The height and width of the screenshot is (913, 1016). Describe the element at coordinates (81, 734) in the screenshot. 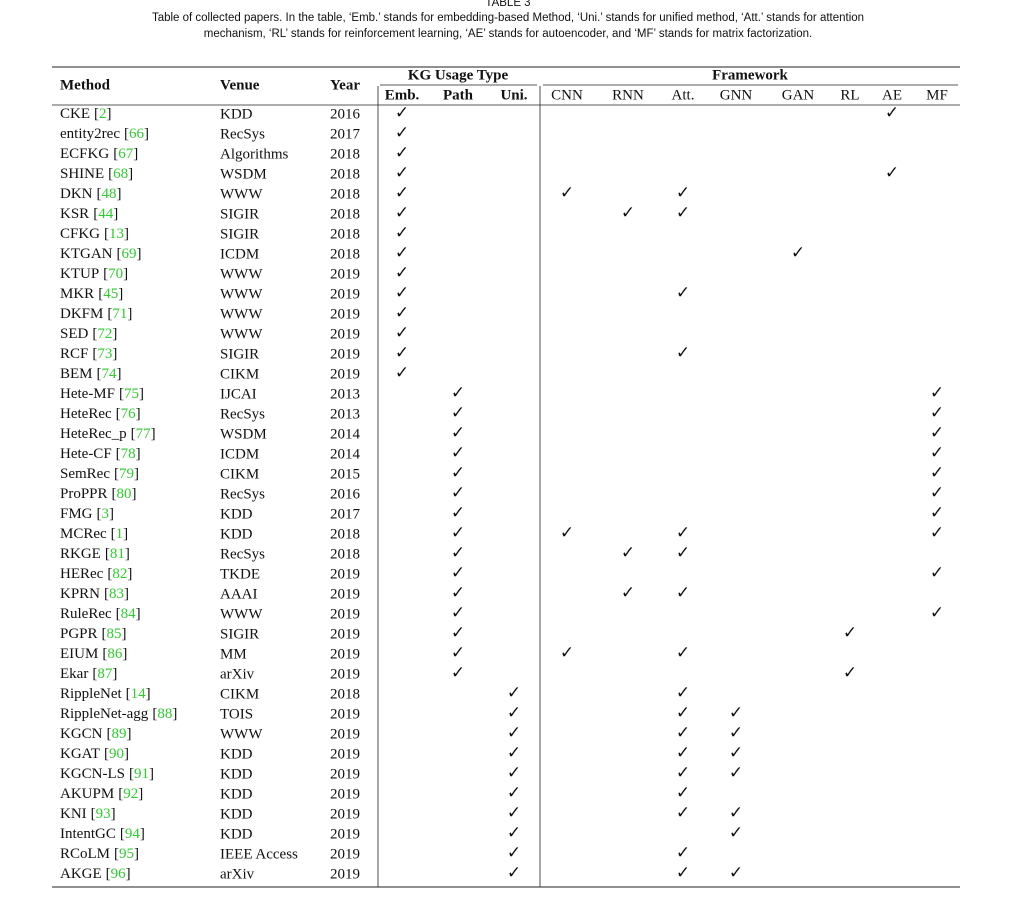

I see `method-name: KGCN` at that location.